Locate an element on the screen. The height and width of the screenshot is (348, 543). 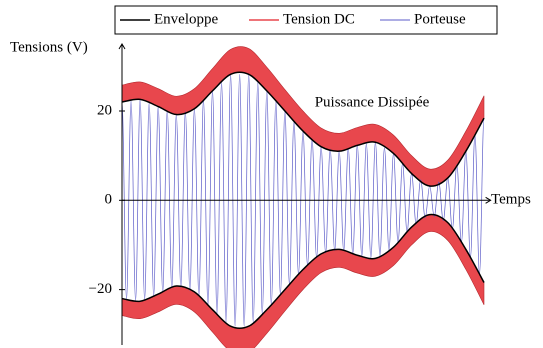
legend-label: Enveloppe is located at coordinates (186, 19).